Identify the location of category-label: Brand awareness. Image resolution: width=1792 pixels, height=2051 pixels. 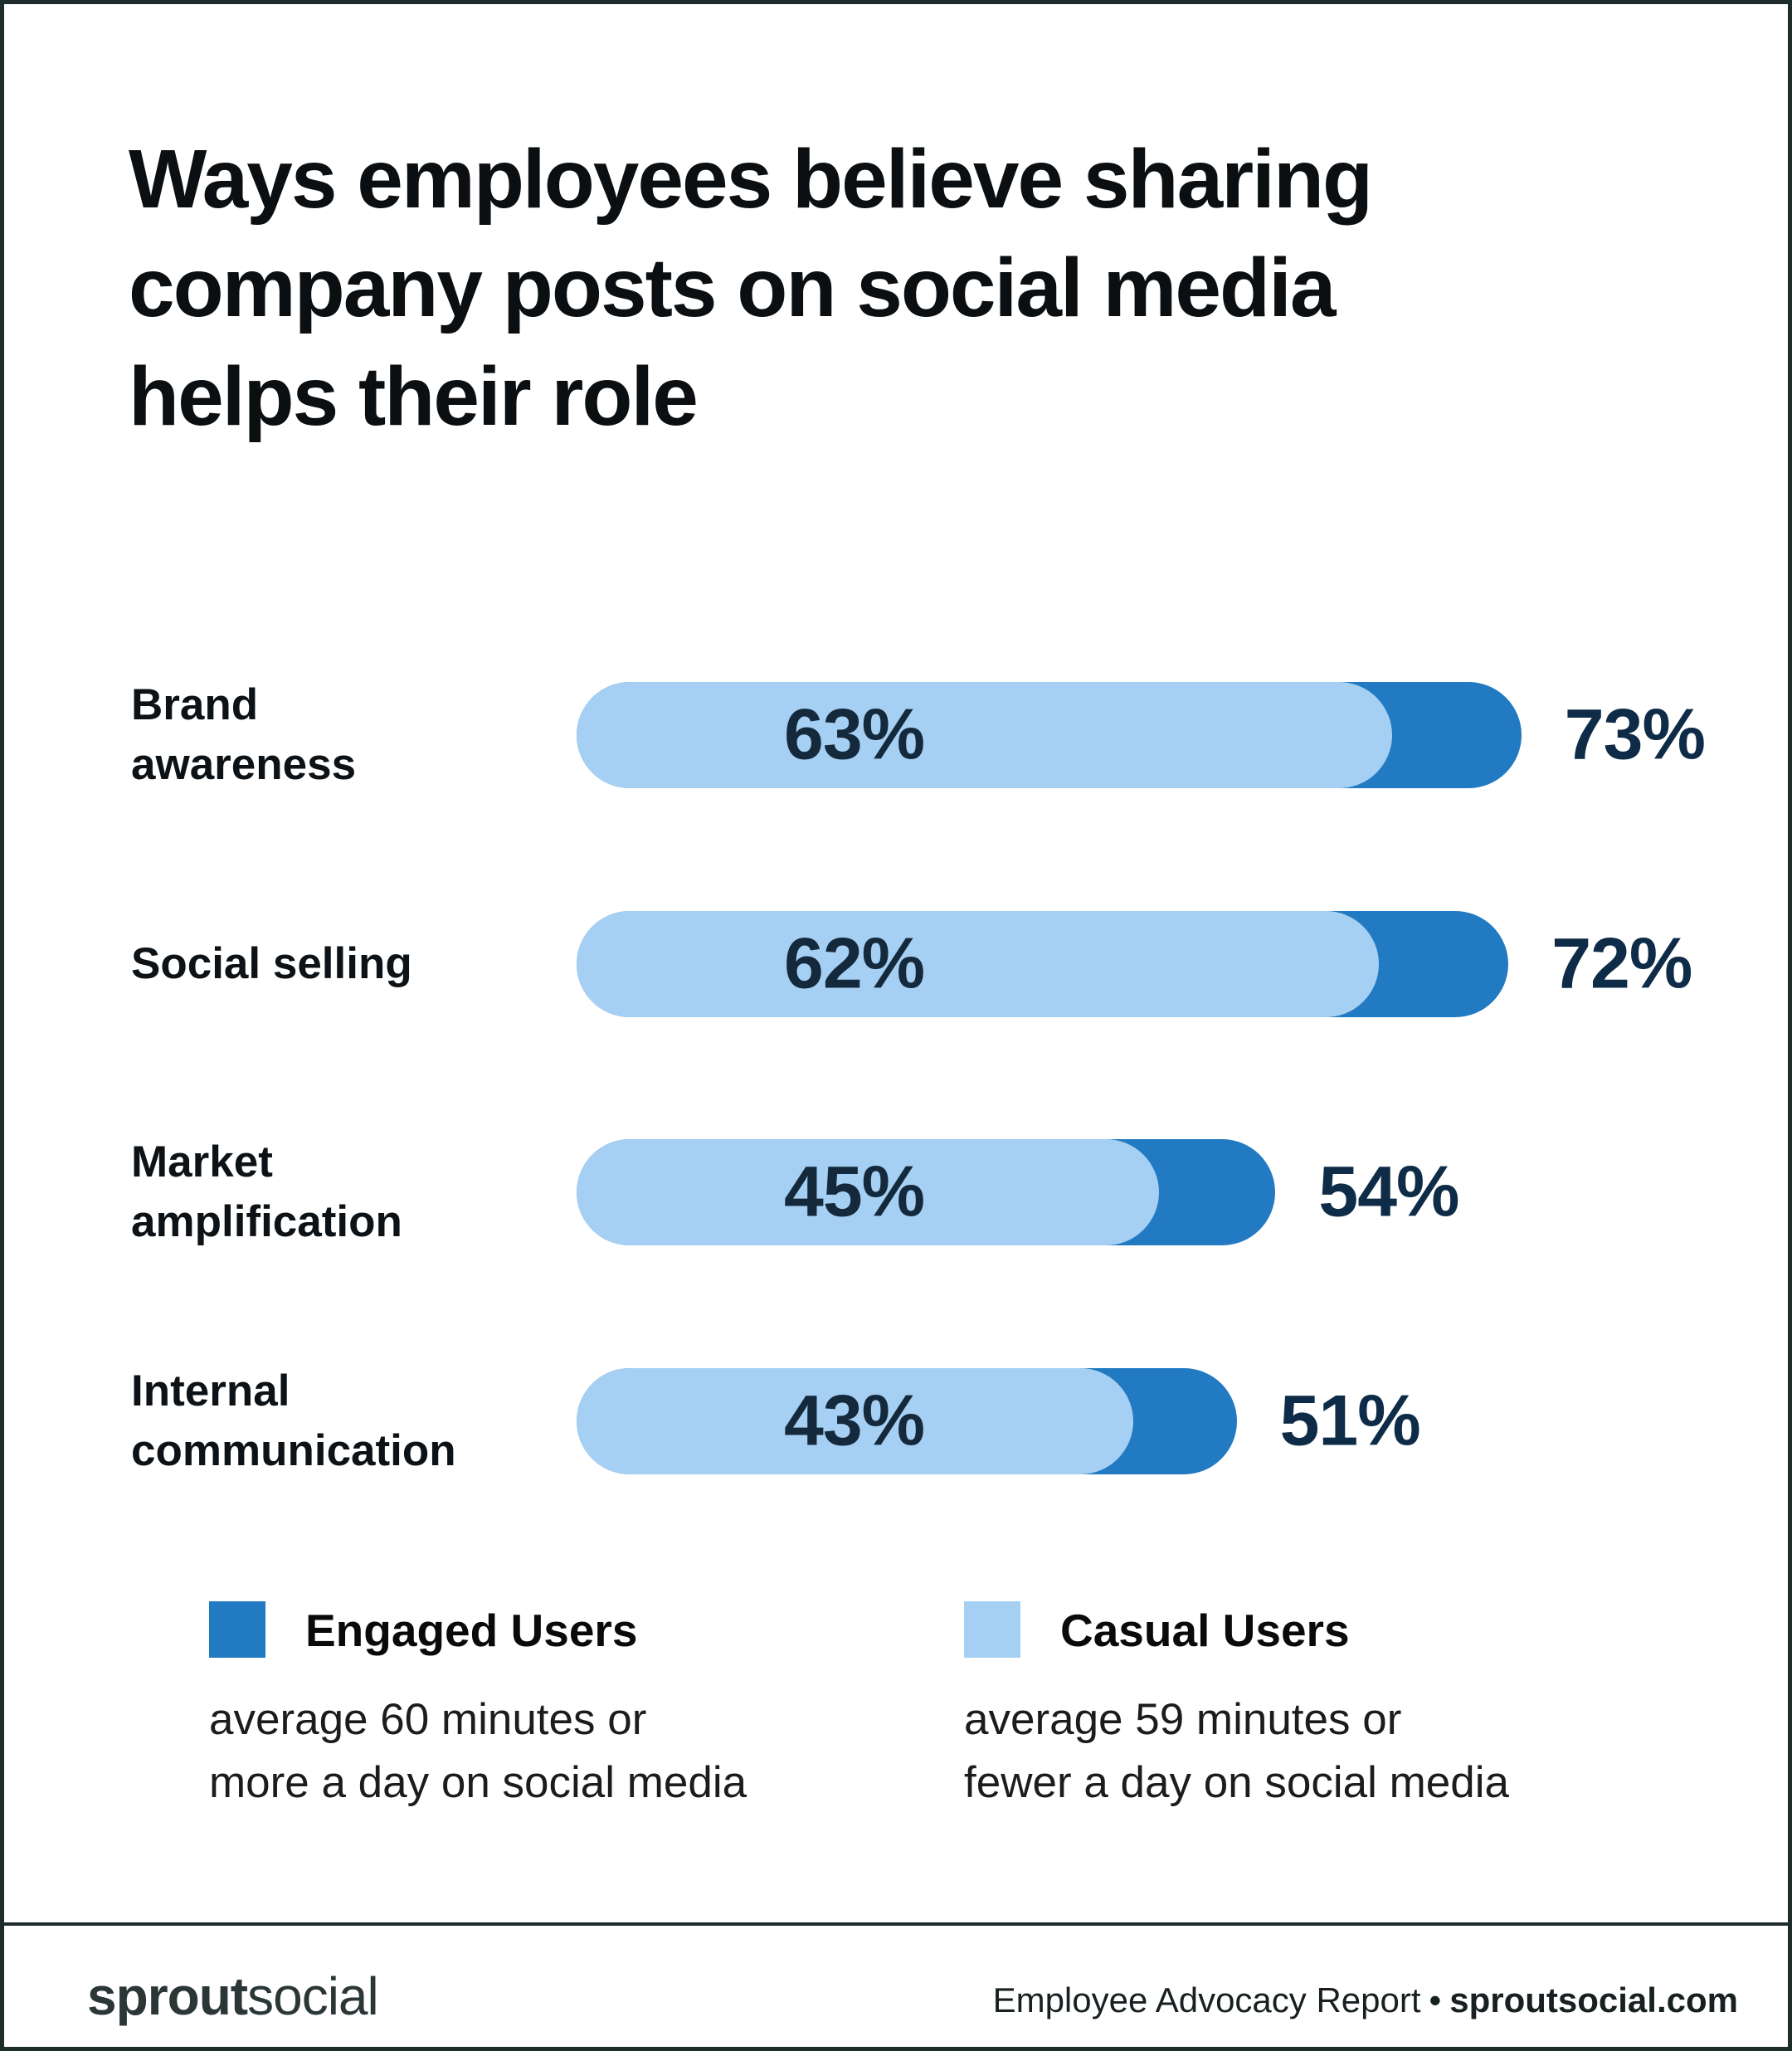
(244, 734).